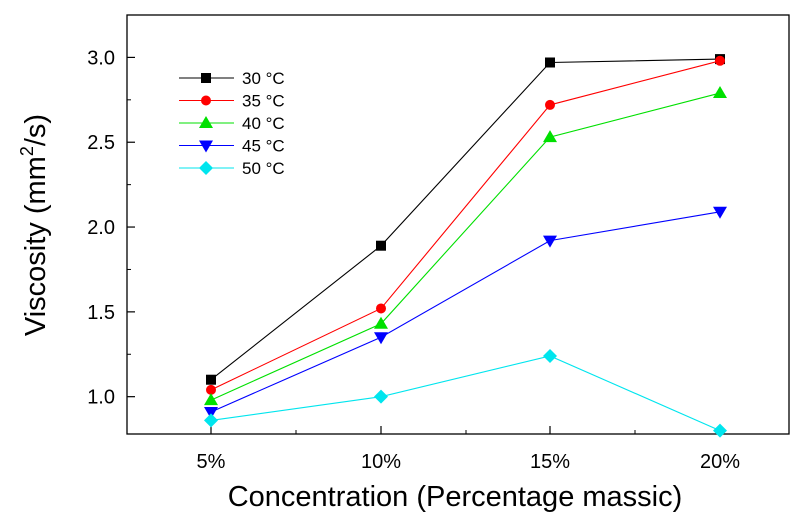  Describe the element at coordinates (381, 462) in the screenshot. I see `x-tick-label: 10%` at that location.